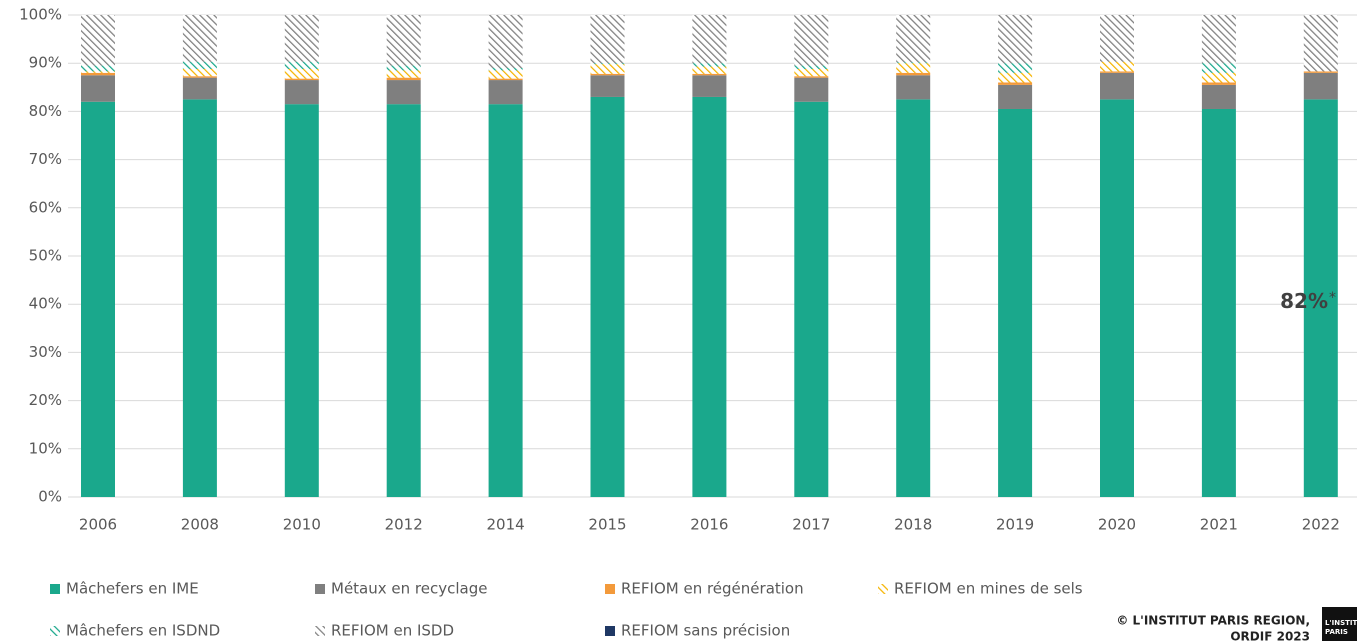  I want to click on legend-label: REFIOM en mines de sels, so click(988, 589).